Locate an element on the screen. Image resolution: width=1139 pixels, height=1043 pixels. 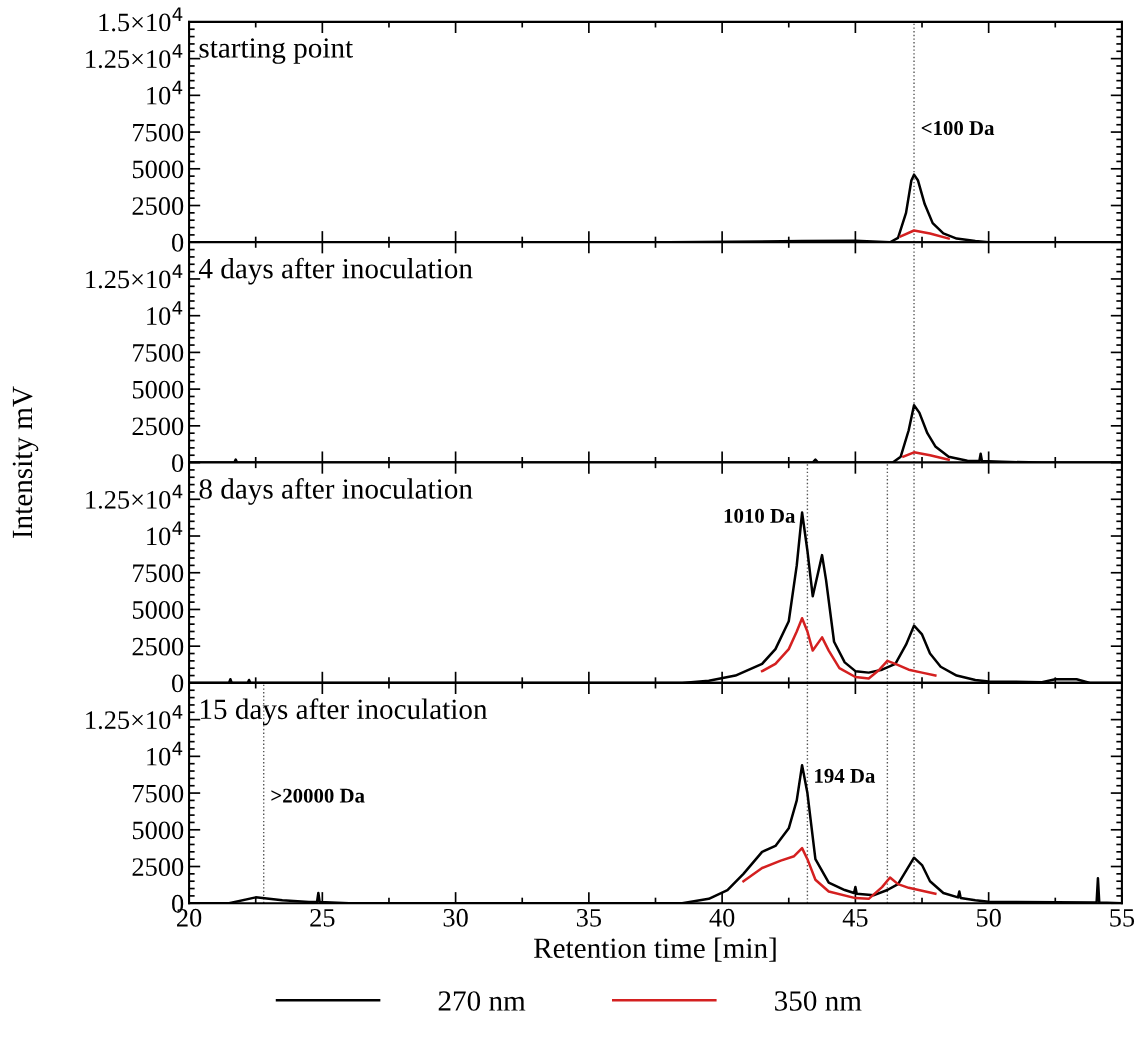
legend-label: 270 nm is located at coordinates (482, 1001).